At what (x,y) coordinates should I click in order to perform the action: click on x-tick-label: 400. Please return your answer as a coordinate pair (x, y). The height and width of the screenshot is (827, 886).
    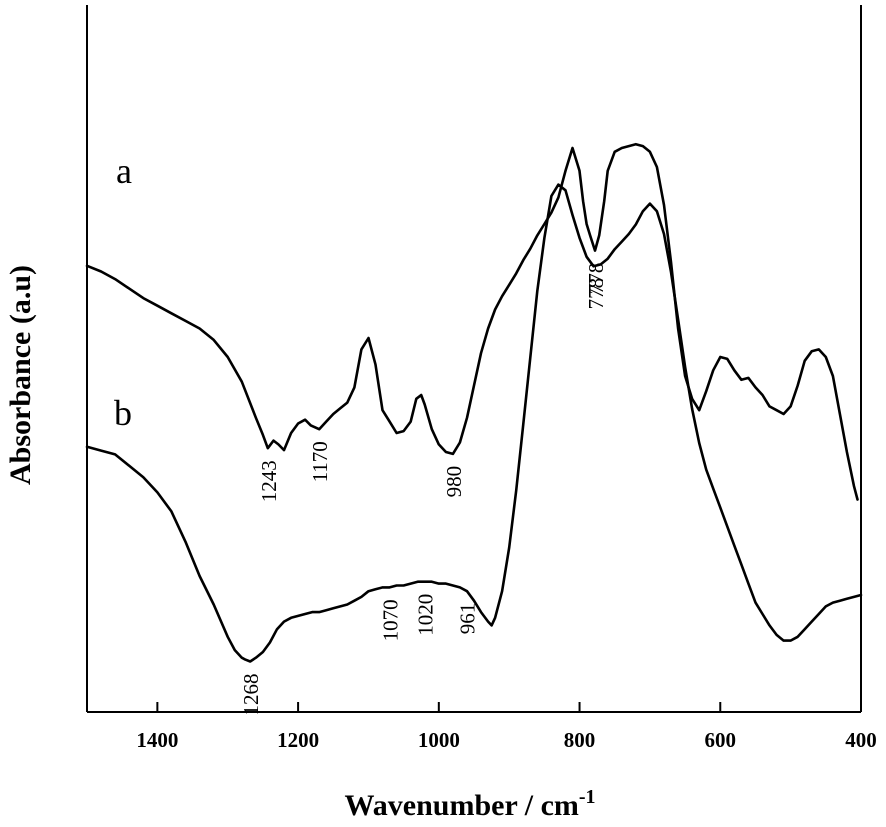
    Looking at the image, I should click on (861, 740).